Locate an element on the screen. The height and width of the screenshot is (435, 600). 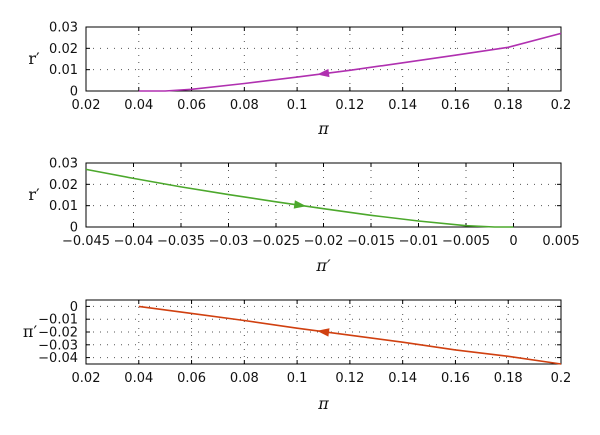
x-tick-label: −0.025 is located at coordinates (276, 241).